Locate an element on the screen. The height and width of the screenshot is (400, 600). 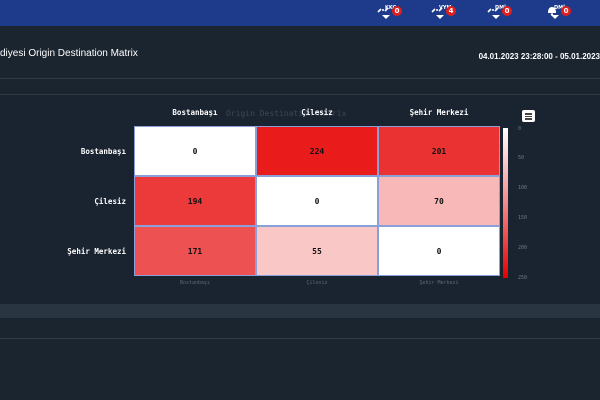
cell-value-label: 224 is located at coordinates (317, 151).